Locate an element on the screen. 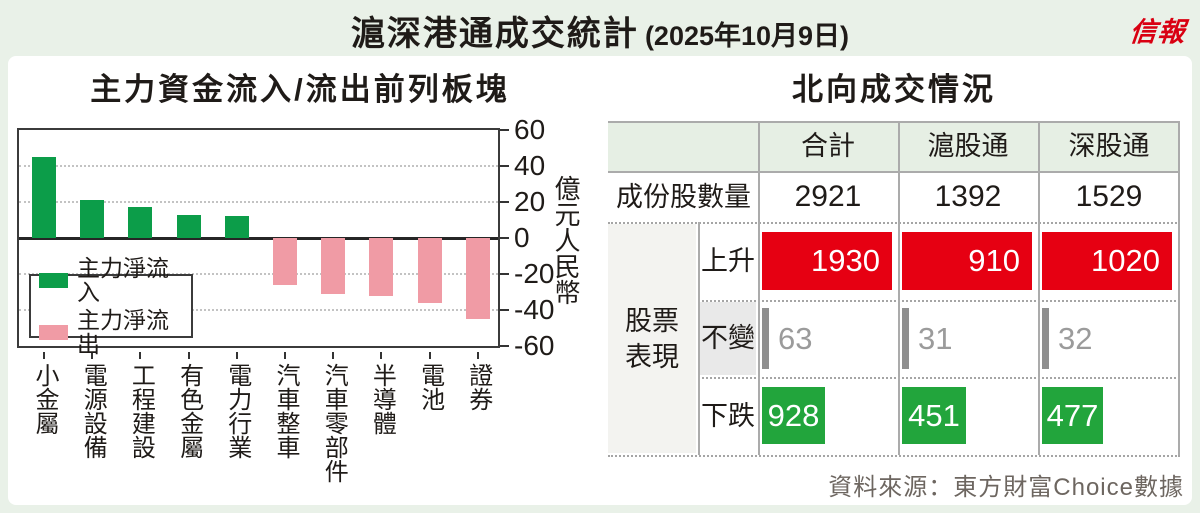 This screenshot has height=513, width=1200. constituents-row-label: 成份股數量 is located at coordinates (683, 197).